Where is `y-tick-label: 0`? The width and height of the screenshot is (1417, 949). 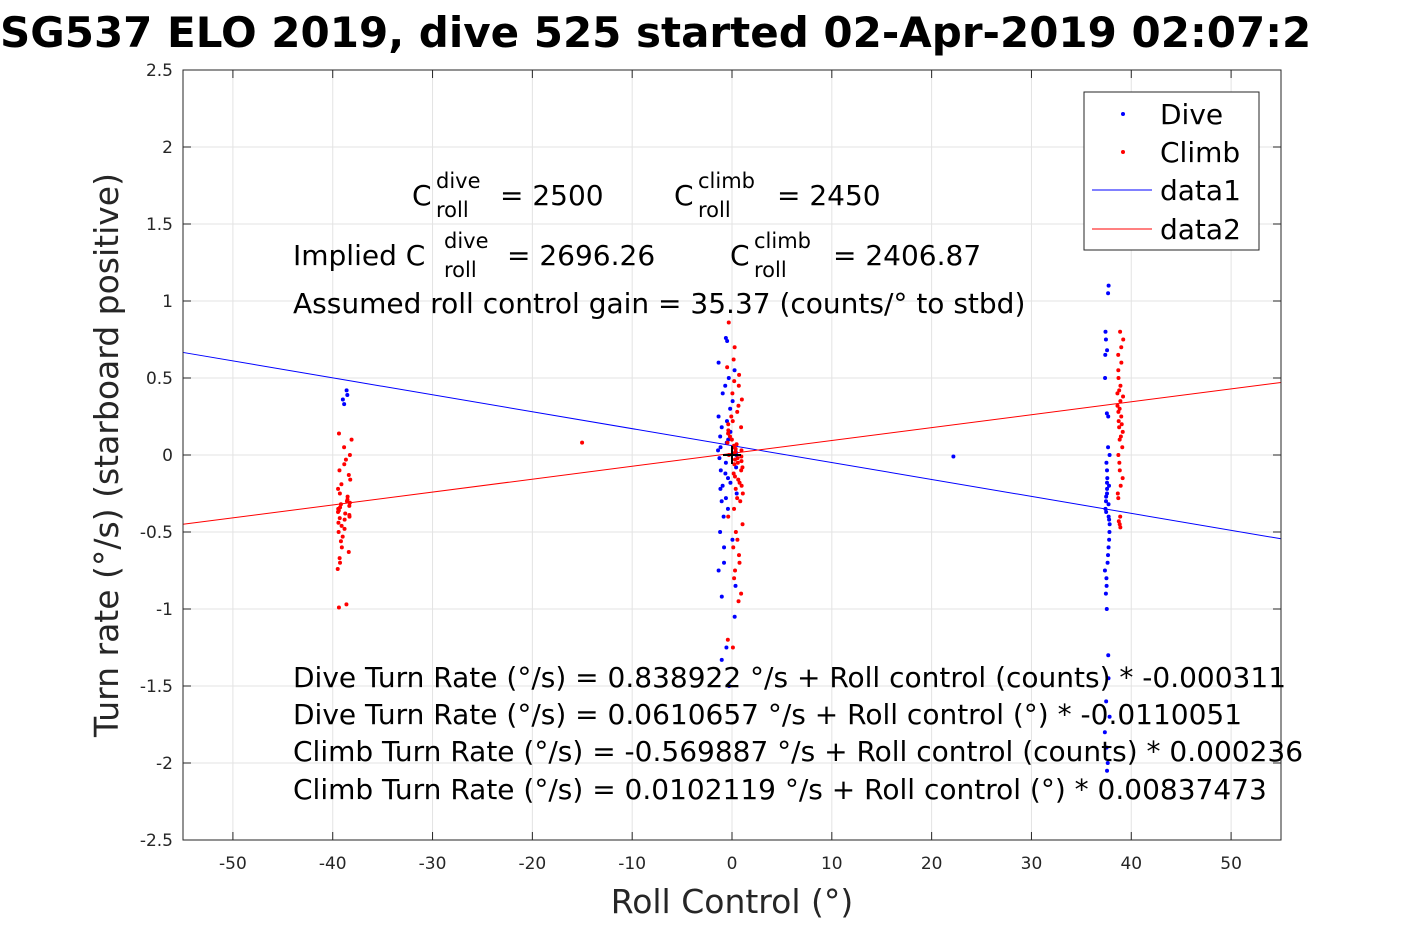
y-tick-label: 0 is located at coordinates (167, 456).